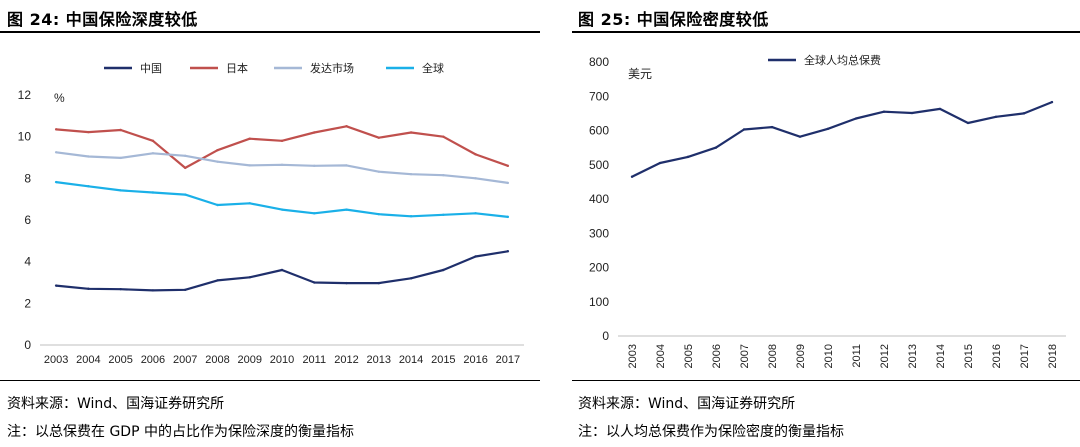 The width and height of the screenshot is (1080, 447). Describe the element at coordinates (102, 19) in the screenshot. I see `figure-title: 图 24: 中国保险深度较低` at that location.